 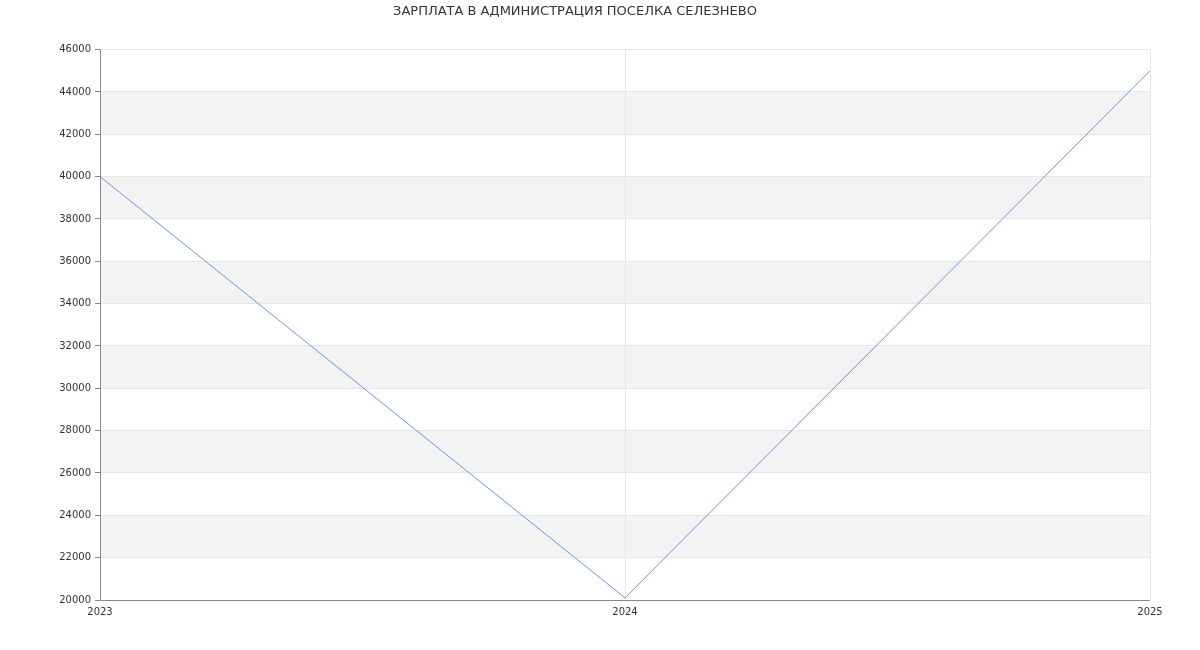 What do you see at coordinates (75, 557) in the screenshot?
I see `y-tick-label: 22000` at bounding box center [75, 557].